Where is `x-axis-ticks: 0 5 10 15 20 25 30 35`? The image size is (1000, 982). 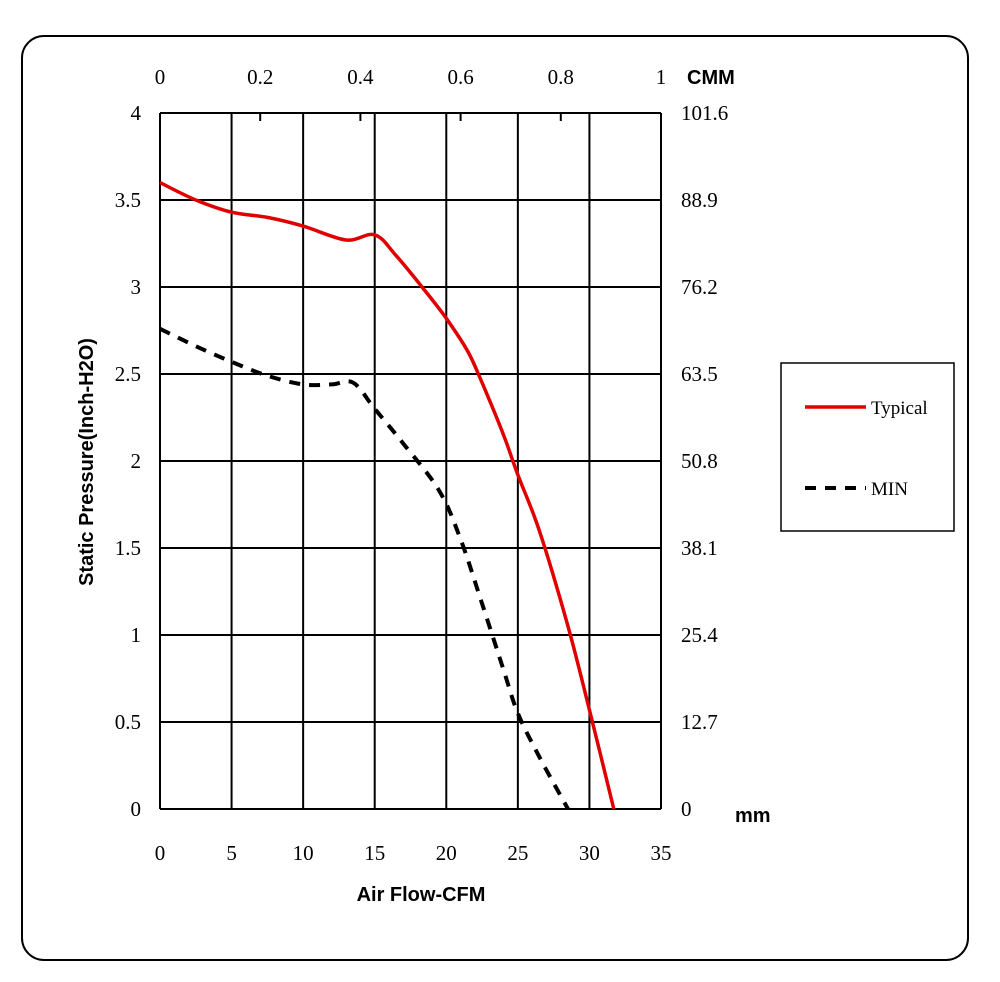
x-axis-ticks: 0 5 10 15 20 25 30 35 is located at coordinates (413, 853).